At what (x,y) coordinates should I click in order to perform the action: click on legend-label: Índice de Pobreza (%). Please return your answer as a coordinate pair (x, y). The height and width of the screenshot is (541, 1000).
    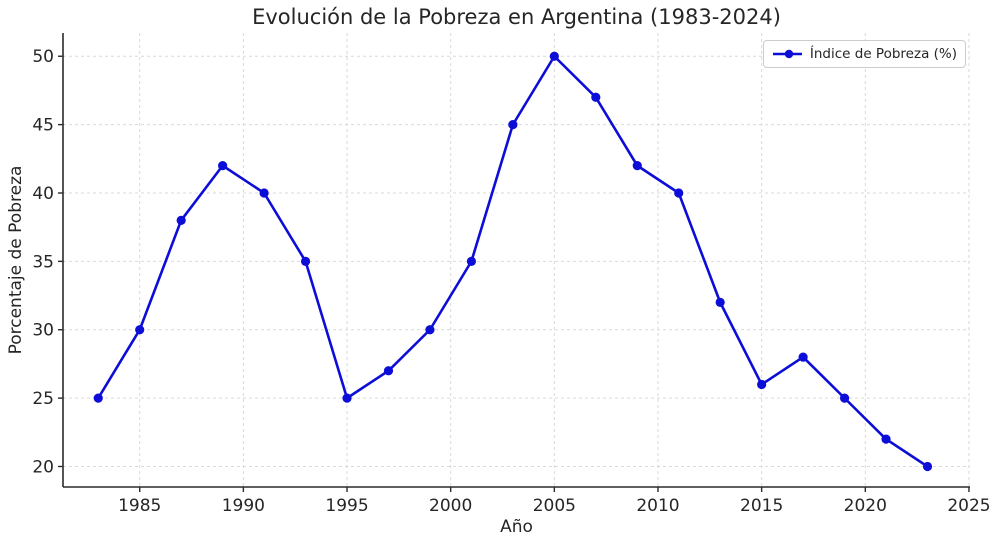
    Looking at the image, I should click on (883, 54).